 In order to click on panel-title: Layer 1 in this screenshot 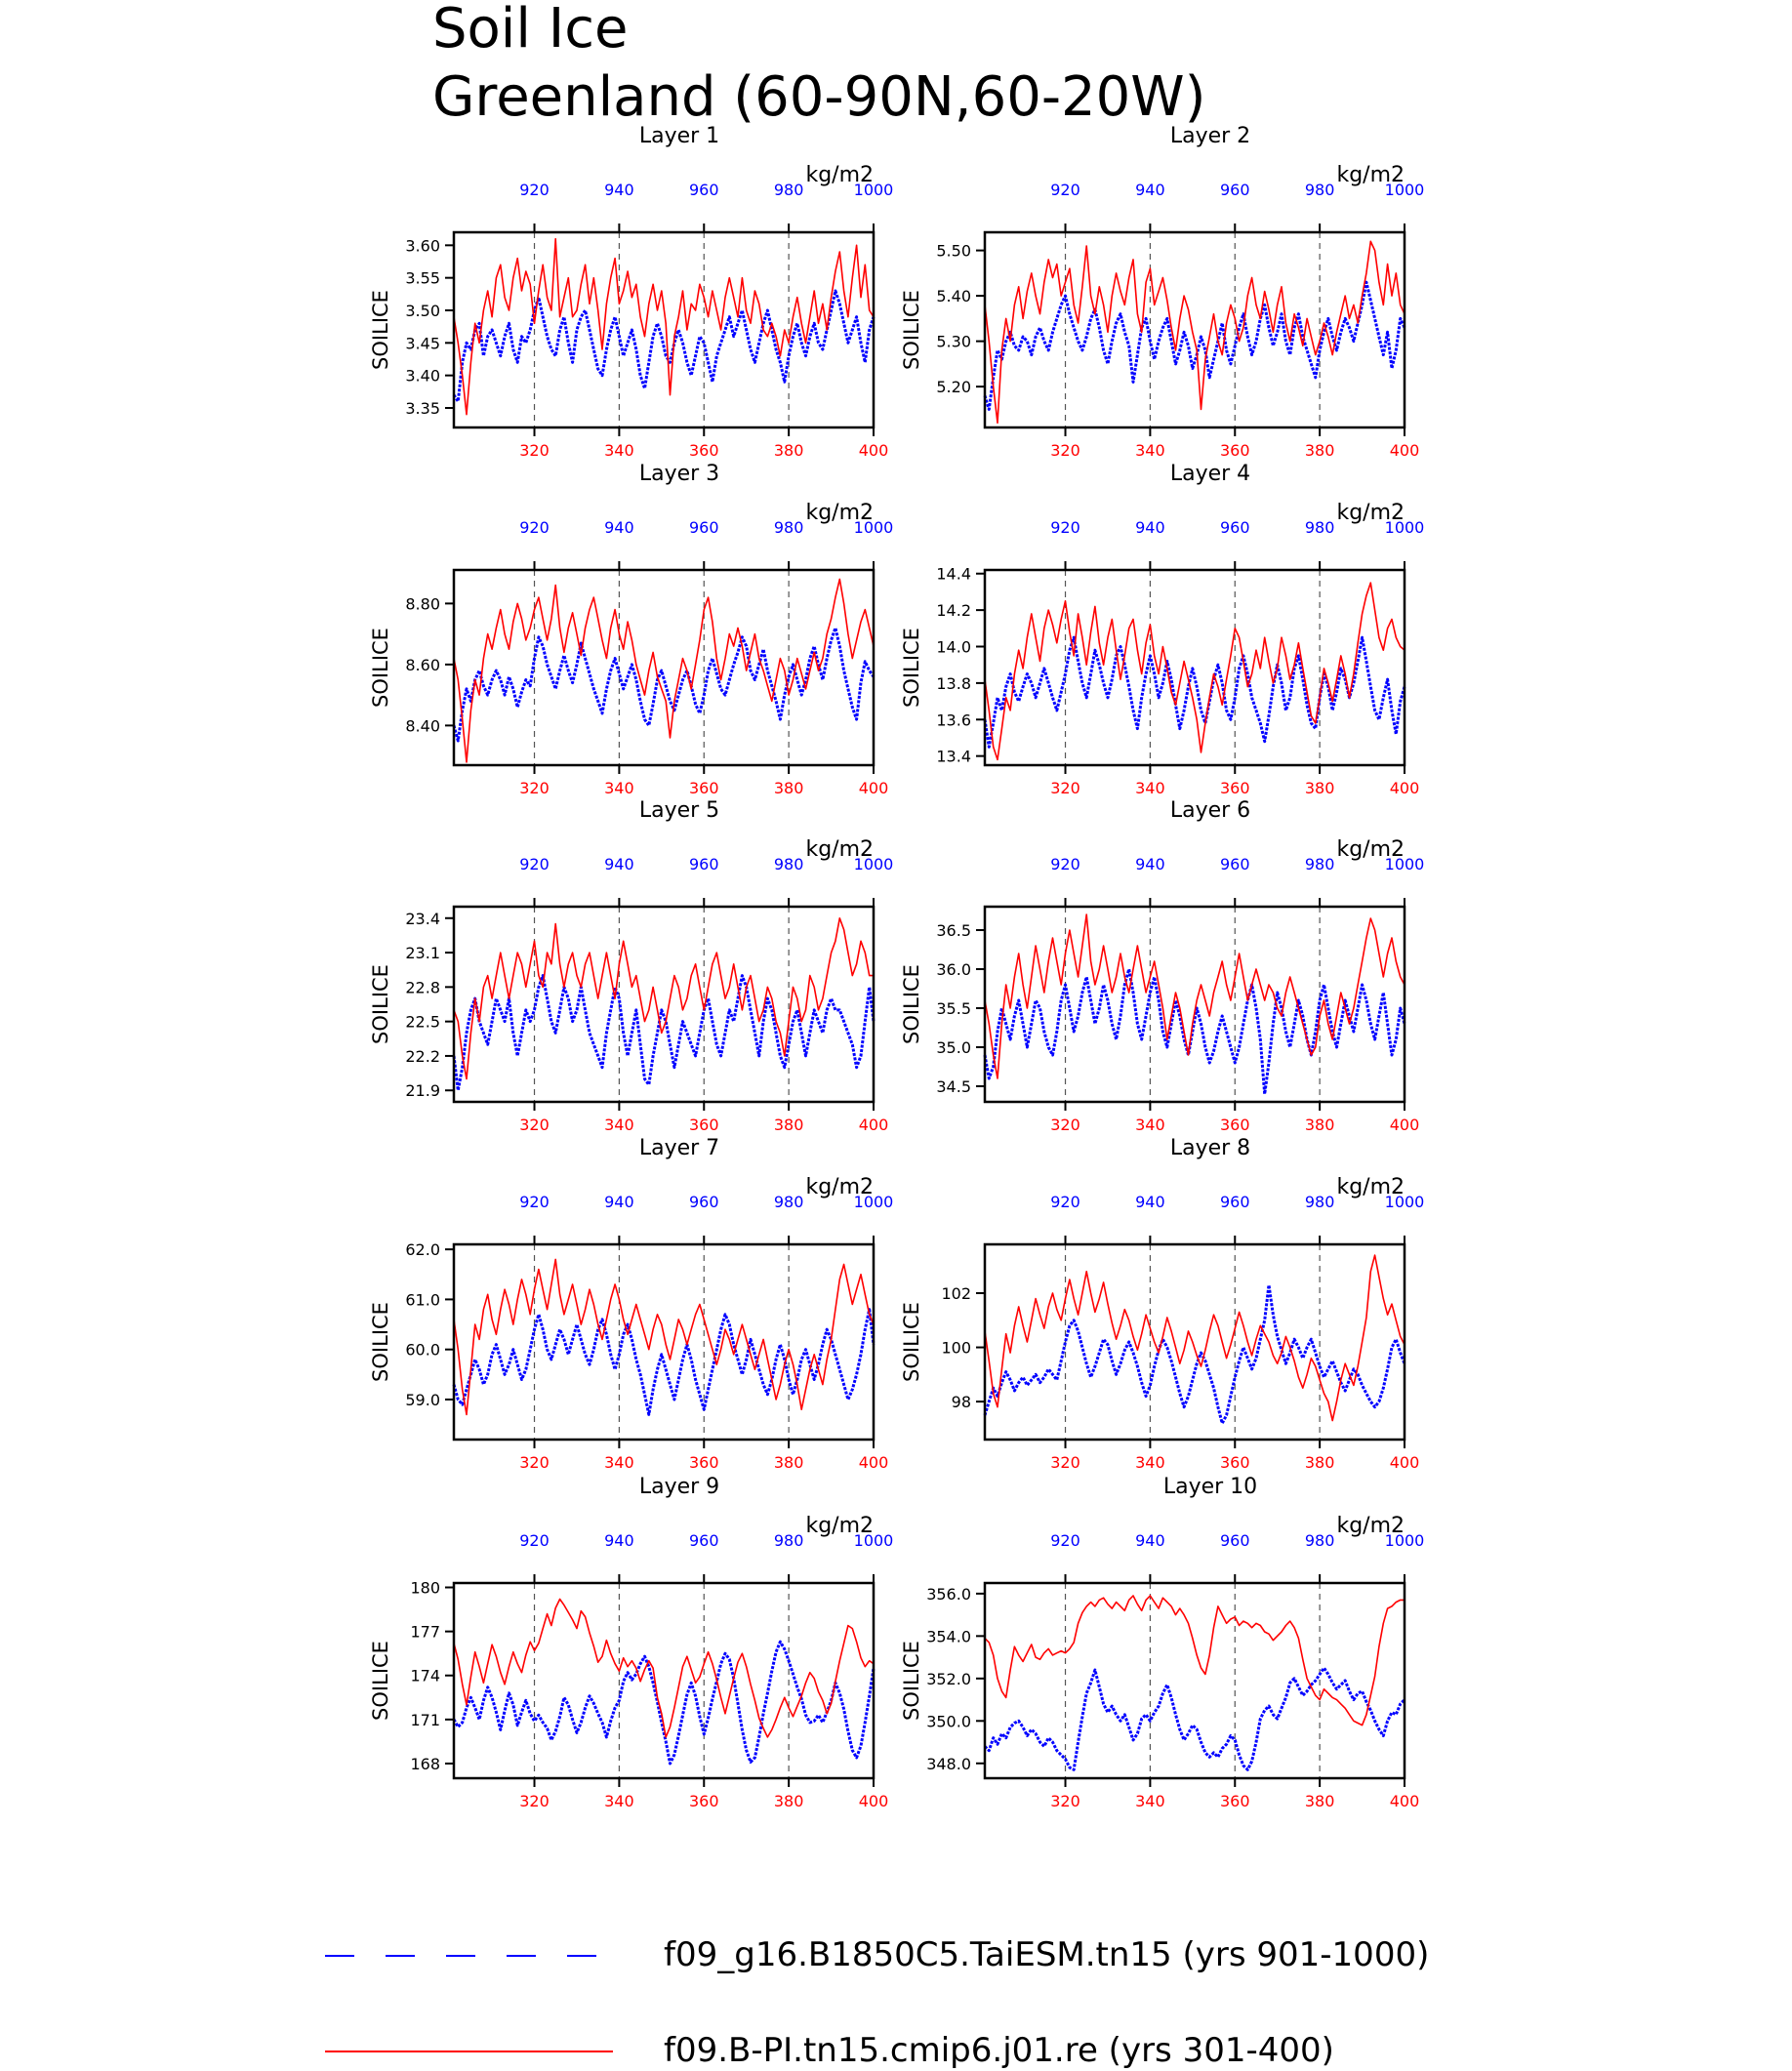, I will do `click(679, 136)`.